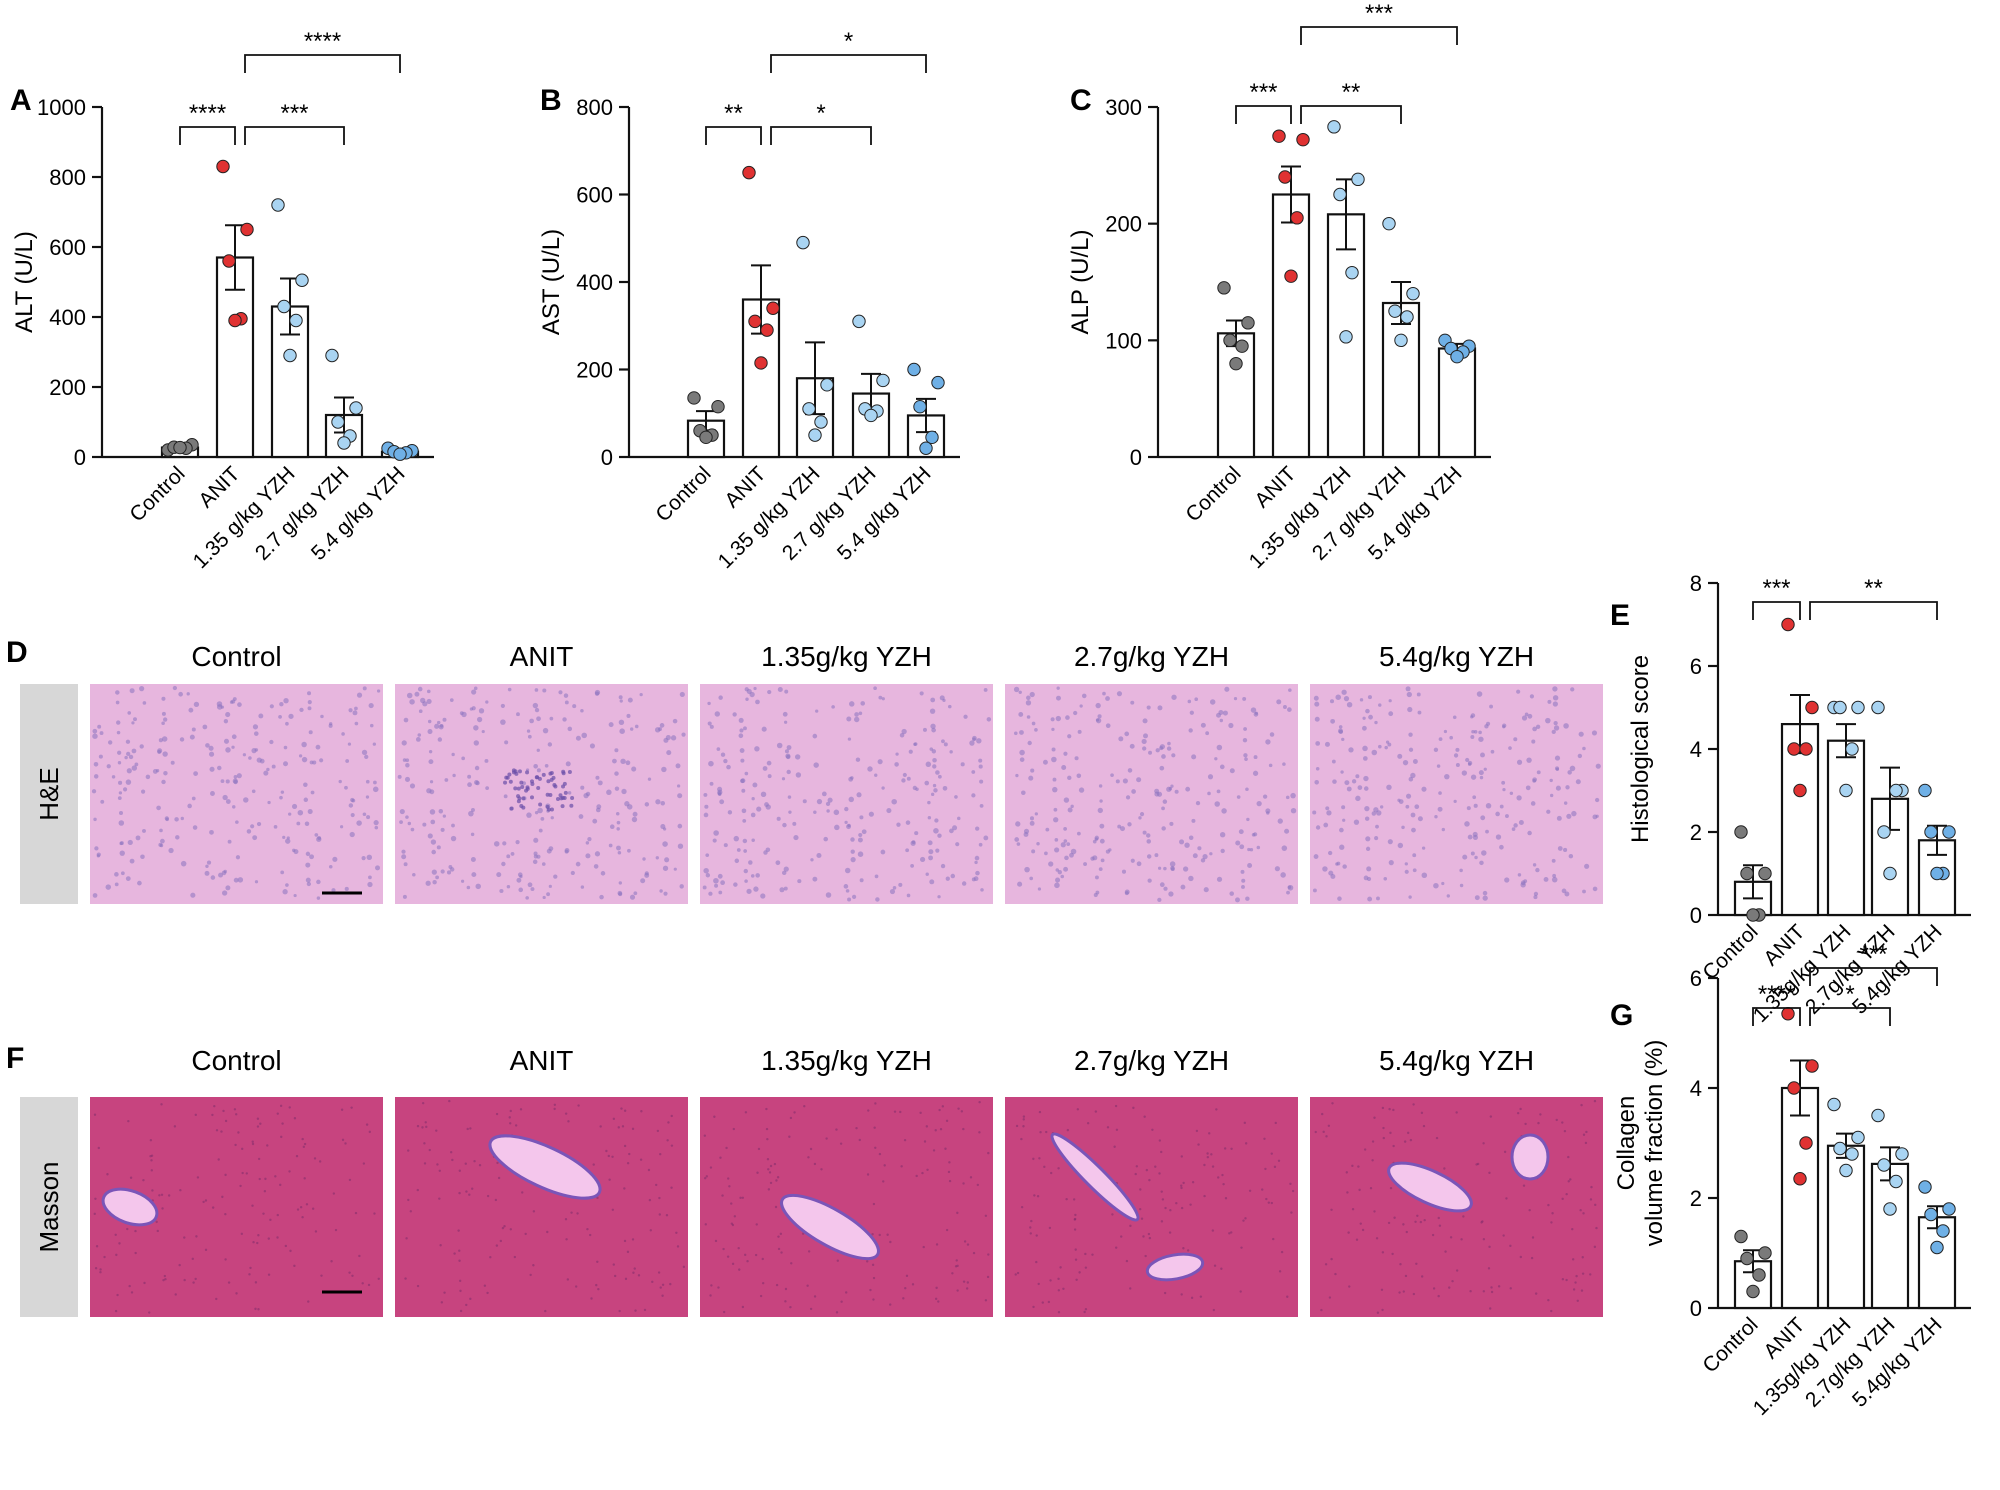 The width and height of the screenshot is (2000, 1490). Describe the element at coordinates (542, 656) in the screenshot. I see `column-title: ANIT` at that location.